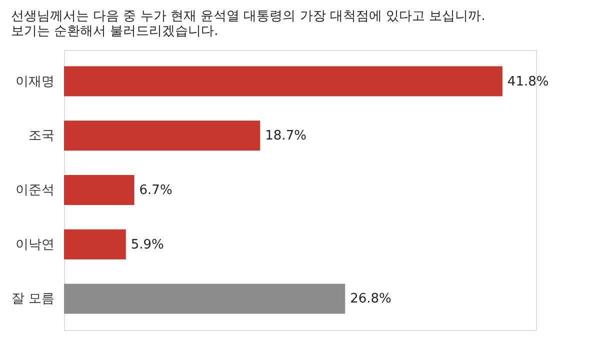 This screenshot has height=338, width=600. I want to click on y-tick-label: 이낙연, so click(35, 244).